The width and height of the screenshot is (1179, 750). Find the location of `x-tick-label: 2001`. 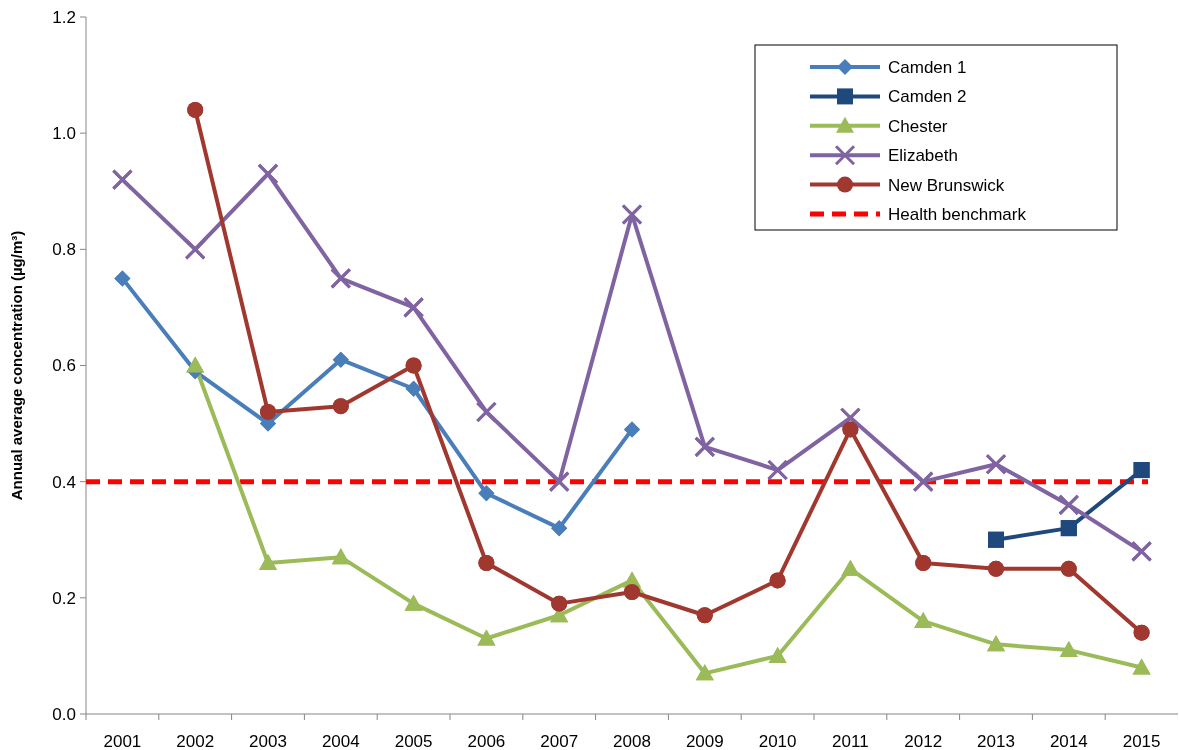

x-tick-label: 2001 is located at coordinates (122, 741).